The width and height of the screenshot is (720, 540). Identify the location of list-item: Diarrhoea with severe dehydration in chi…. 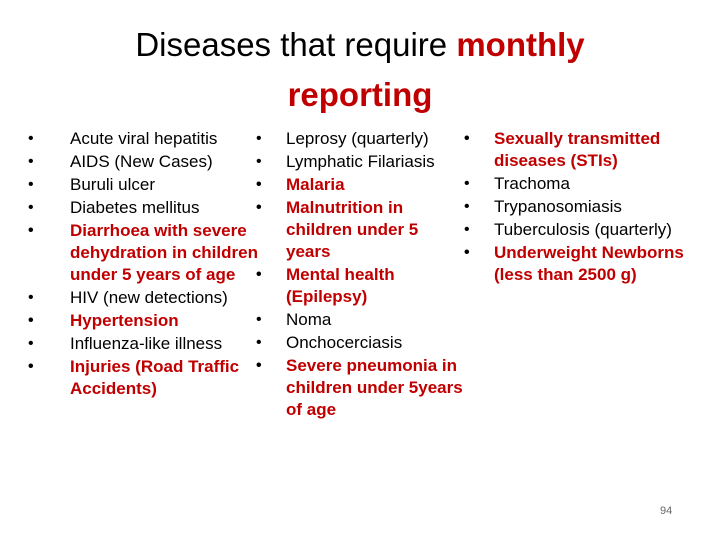
(143, 253).